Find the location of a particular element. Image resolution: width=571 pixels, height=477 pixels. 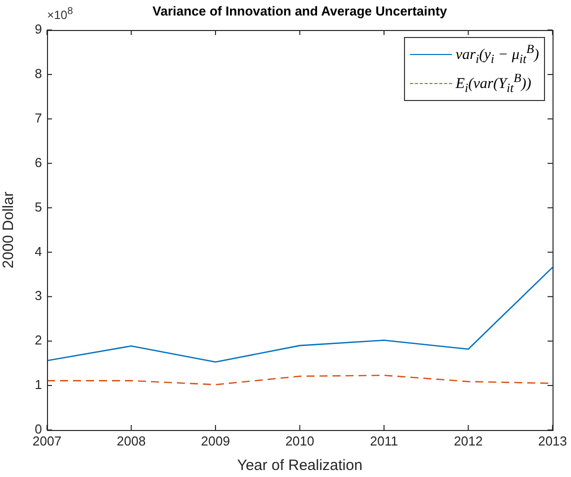

text: ×10$^{8}$ is located at coordinates (60, 14).